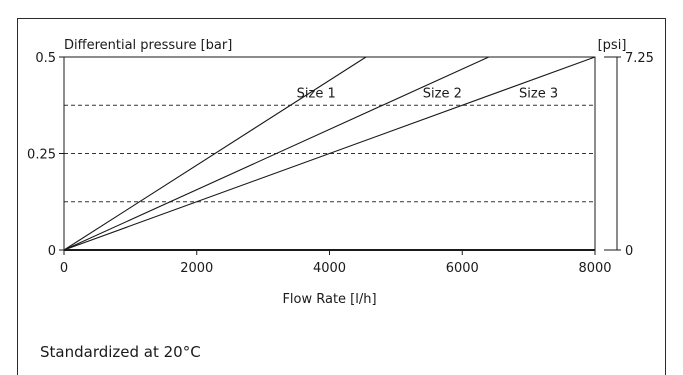 The width and height of the screenshot is (683, 375). What do you see at coordinates (538, 94) in the screenshot?
I see `series-label-3: Size 3` at bounding box center [538, 94].